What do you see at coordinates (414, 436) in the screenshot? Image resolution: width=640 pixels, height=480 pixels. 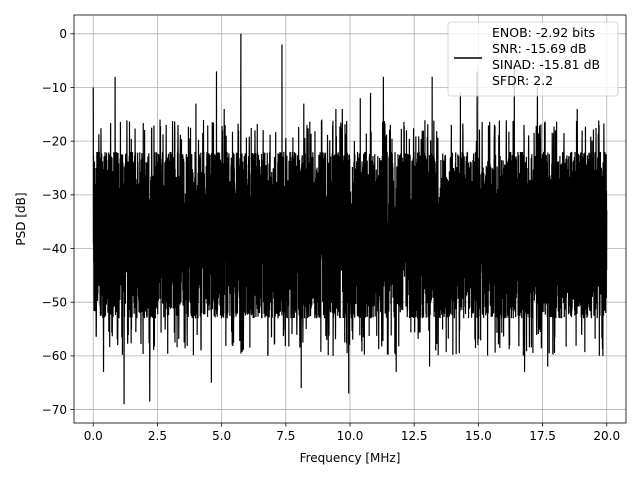 I see `x-tick-label: 12.5` at bounding box center [414, 436].